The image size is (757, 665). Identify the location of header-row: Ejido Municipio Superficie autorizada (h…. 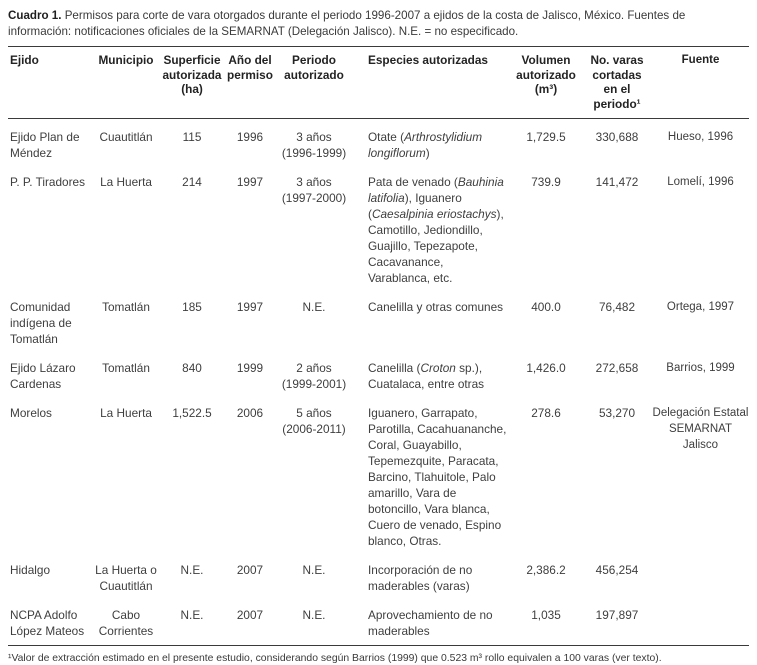
(378, 82).